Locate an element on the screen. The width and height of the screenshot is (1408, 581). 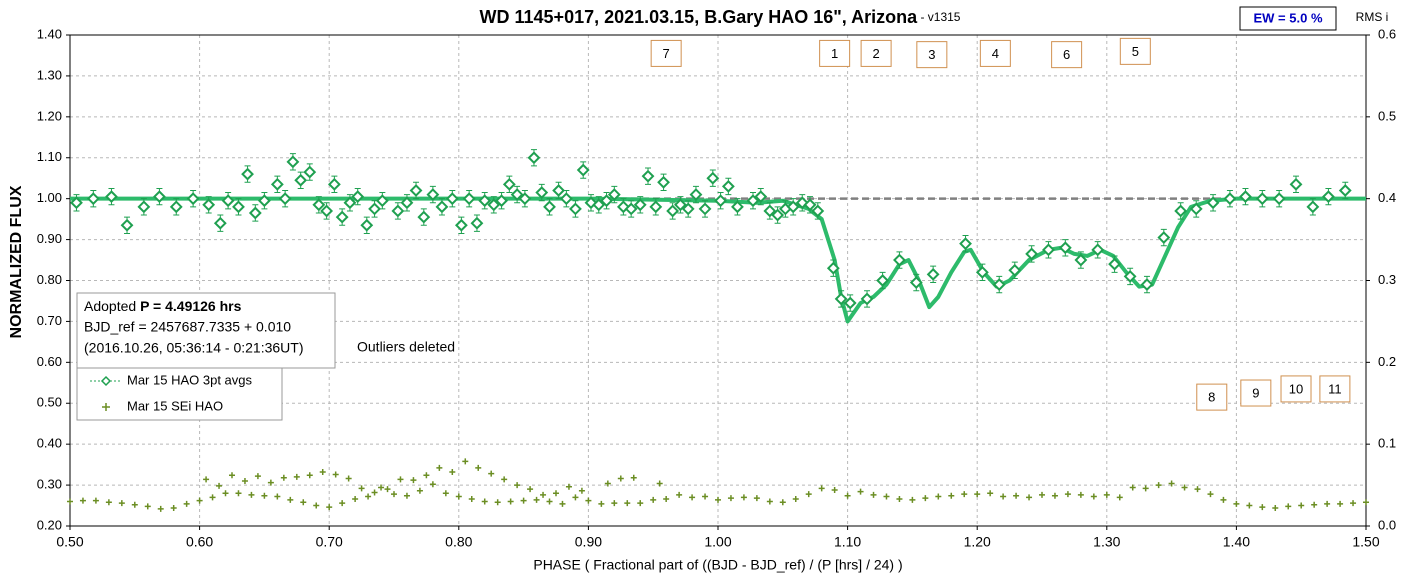
event-label: 5 is located at coordinates (1135, 51).